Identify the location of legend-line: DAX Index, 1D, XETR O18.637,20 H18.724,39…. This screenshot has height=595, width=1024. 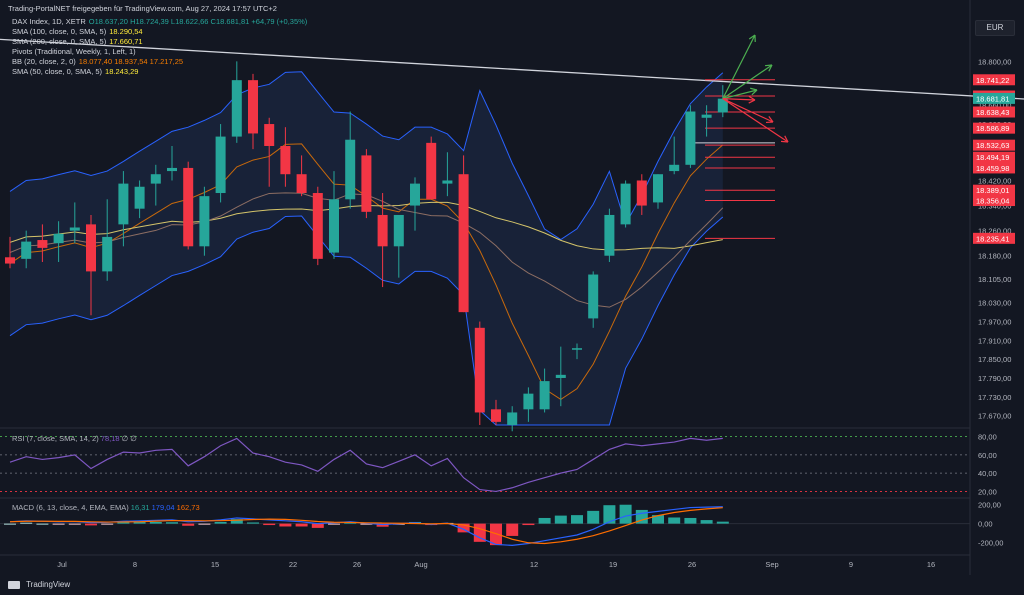
(159, 21).